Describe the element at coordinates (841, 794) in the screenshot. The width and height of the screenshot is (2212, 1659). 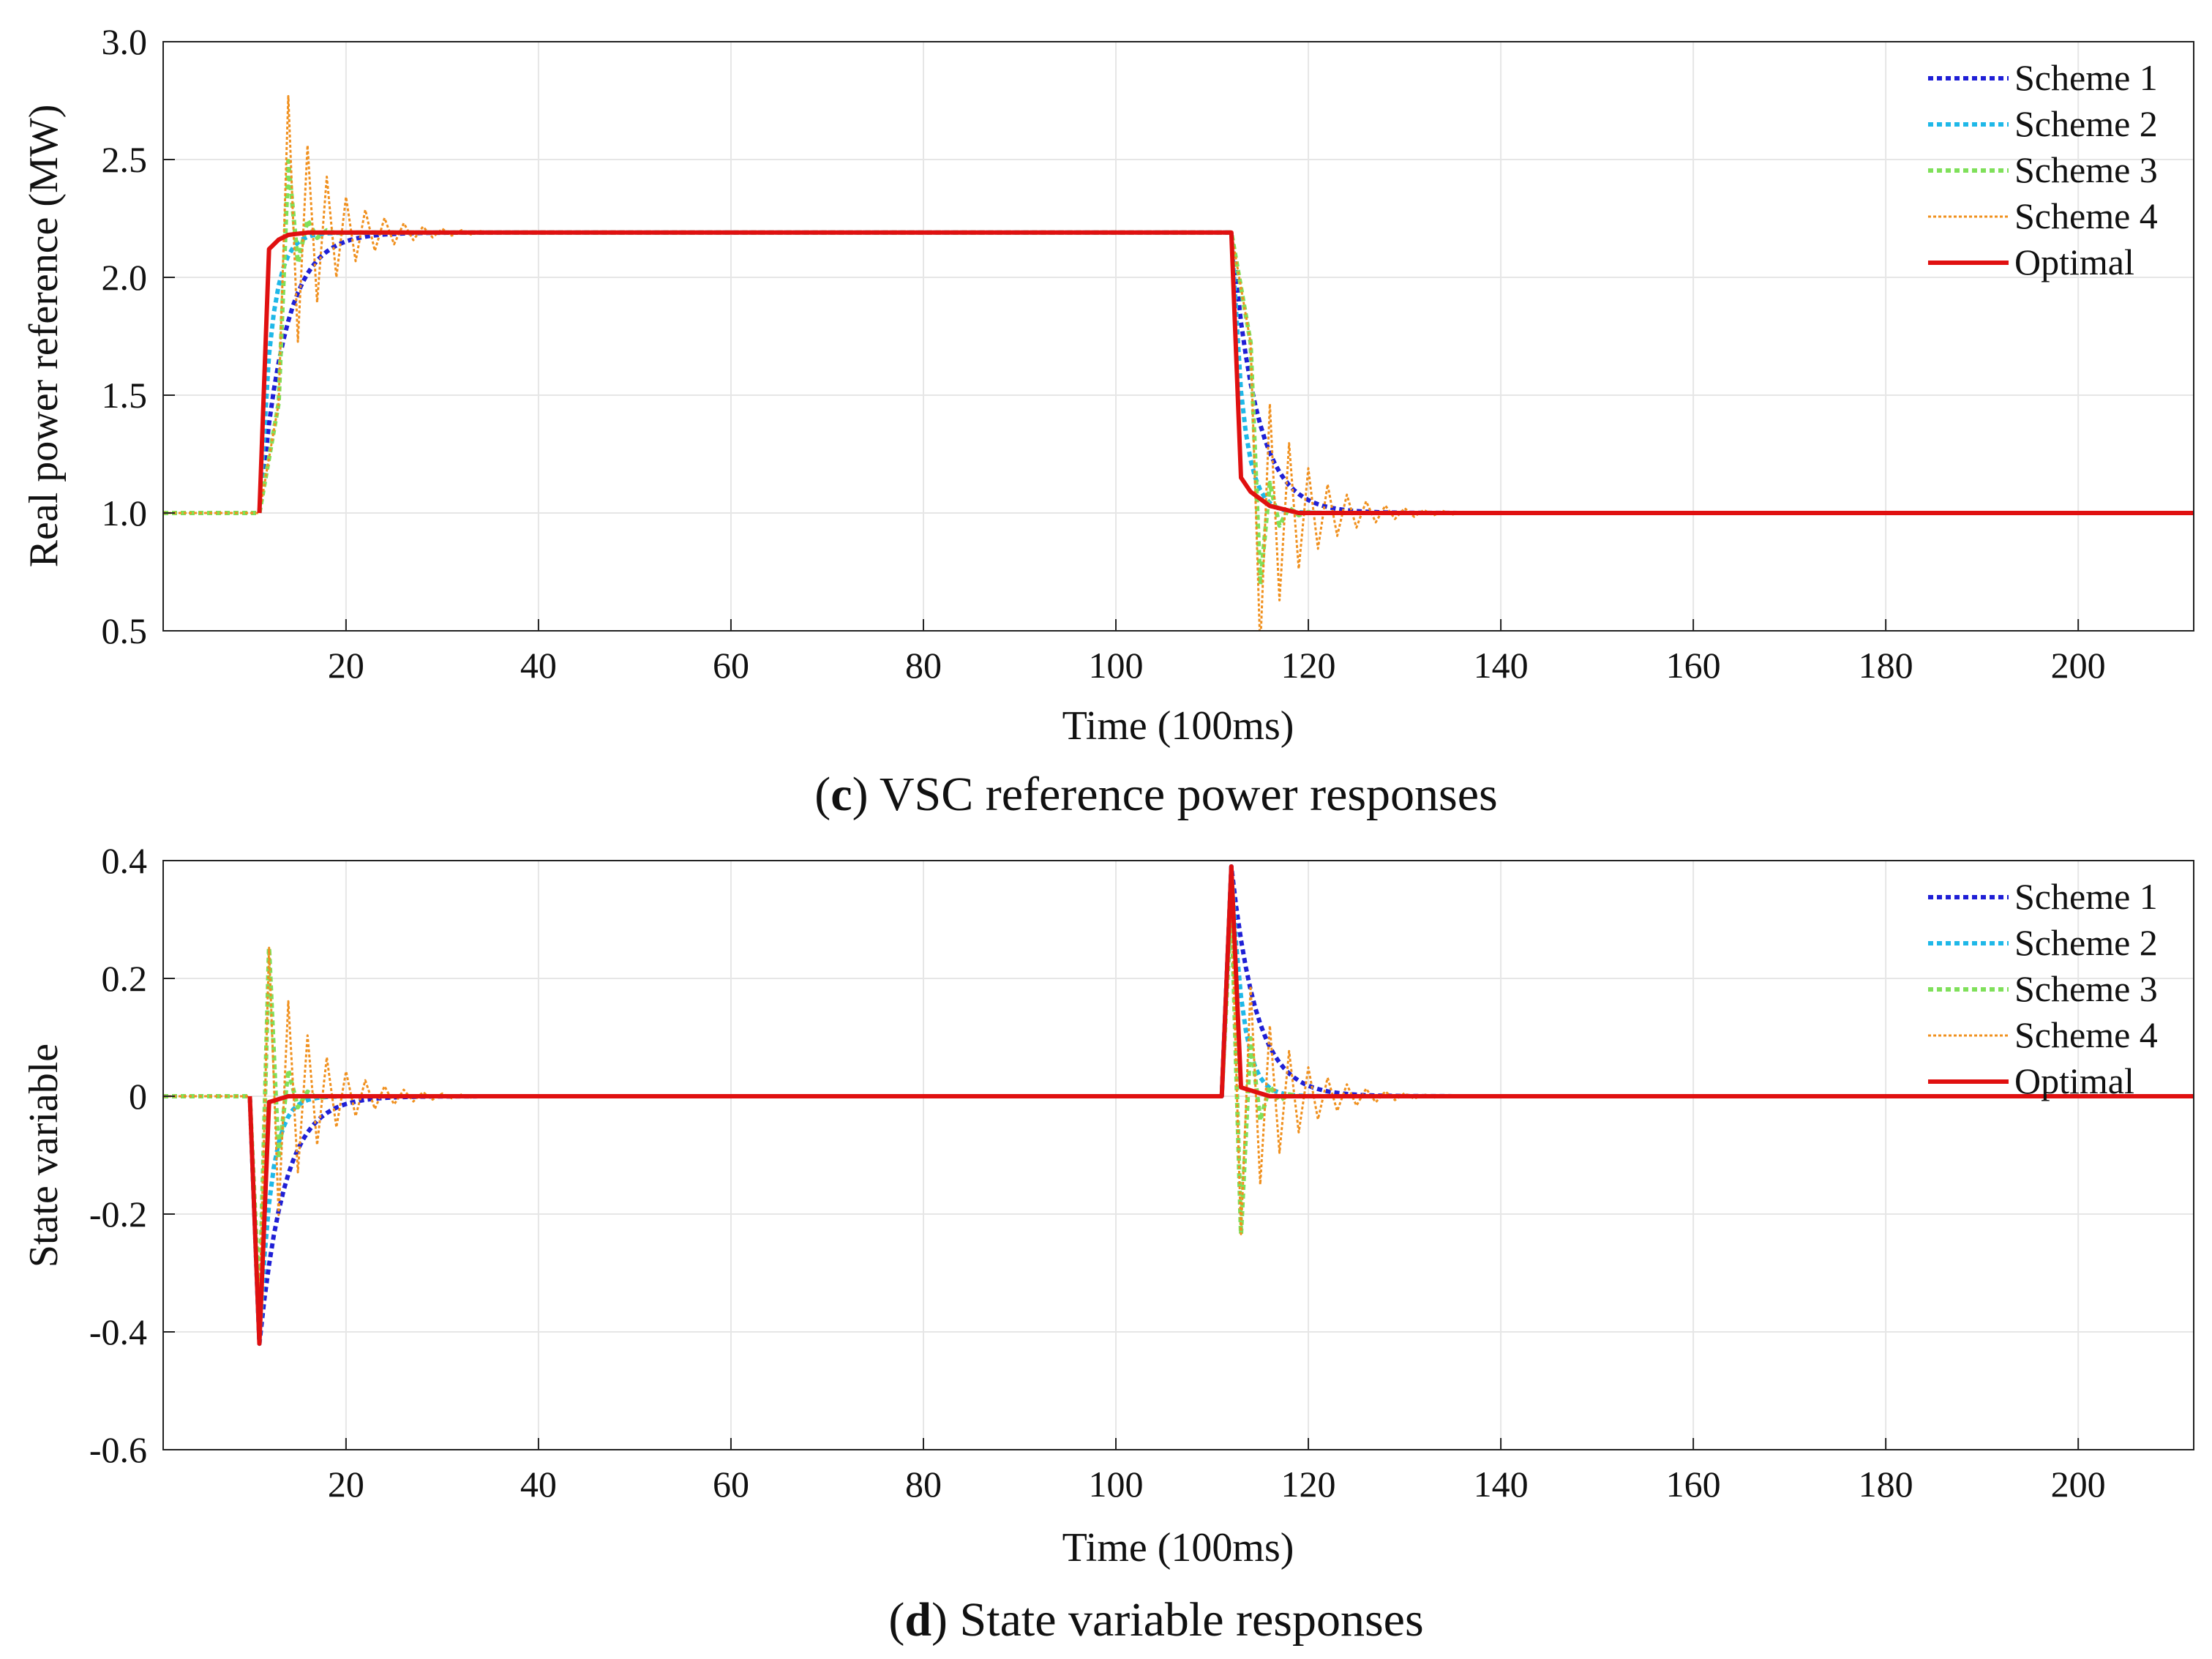
I see `panel-letter-c: c` at that location.